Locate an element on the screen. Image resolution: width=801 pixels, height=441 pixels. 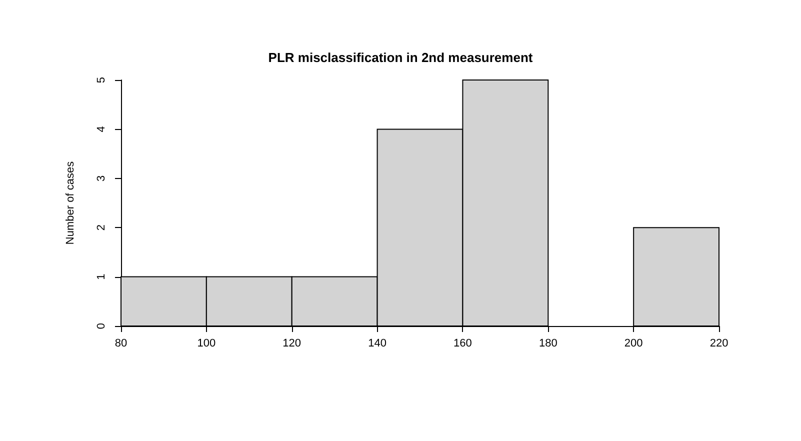
y-tick-label: 3 is located at coordinates (102, 178).